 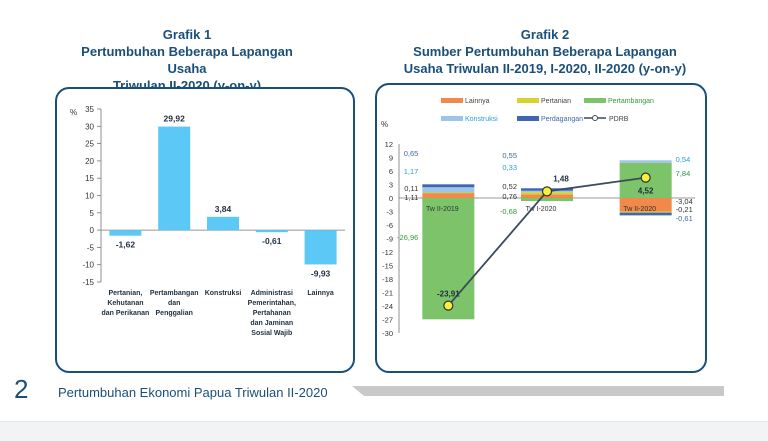 What do you see at coordinates (477, 101) in the screenshot?
I see `chart2-legend-label: Lainnya` at bounding box center [477, 101].